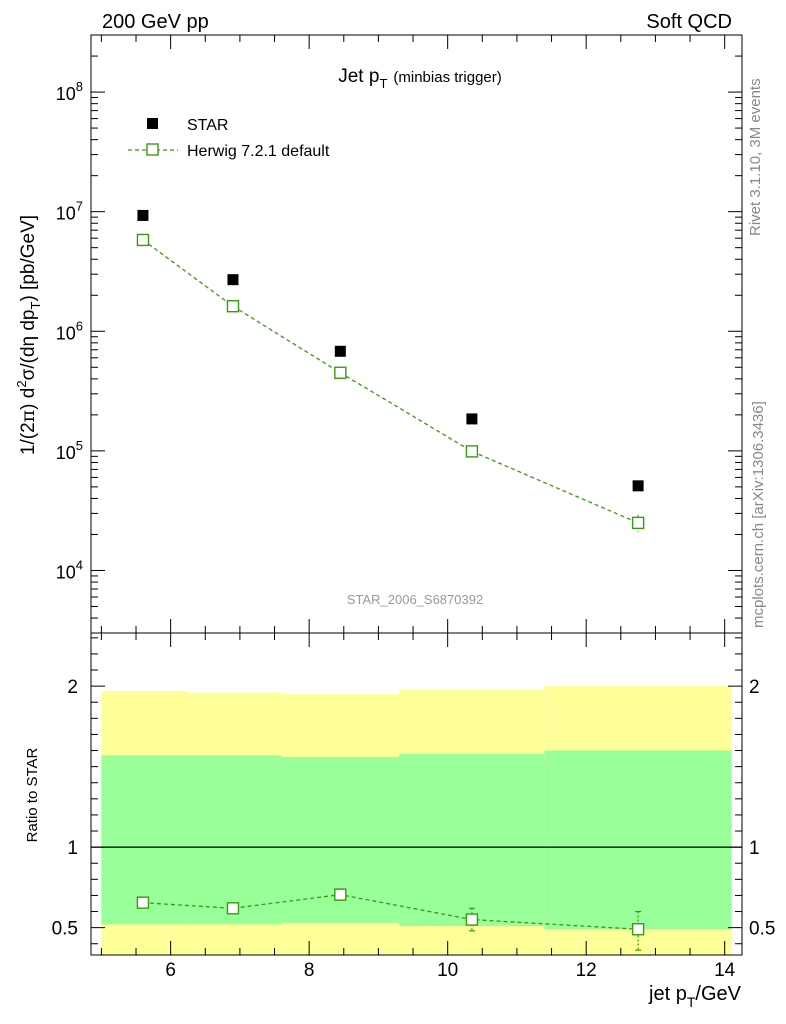  Describe the element at coordinates (586, 970) in the screenshot. I see `x-tick-label: 12` at that location.